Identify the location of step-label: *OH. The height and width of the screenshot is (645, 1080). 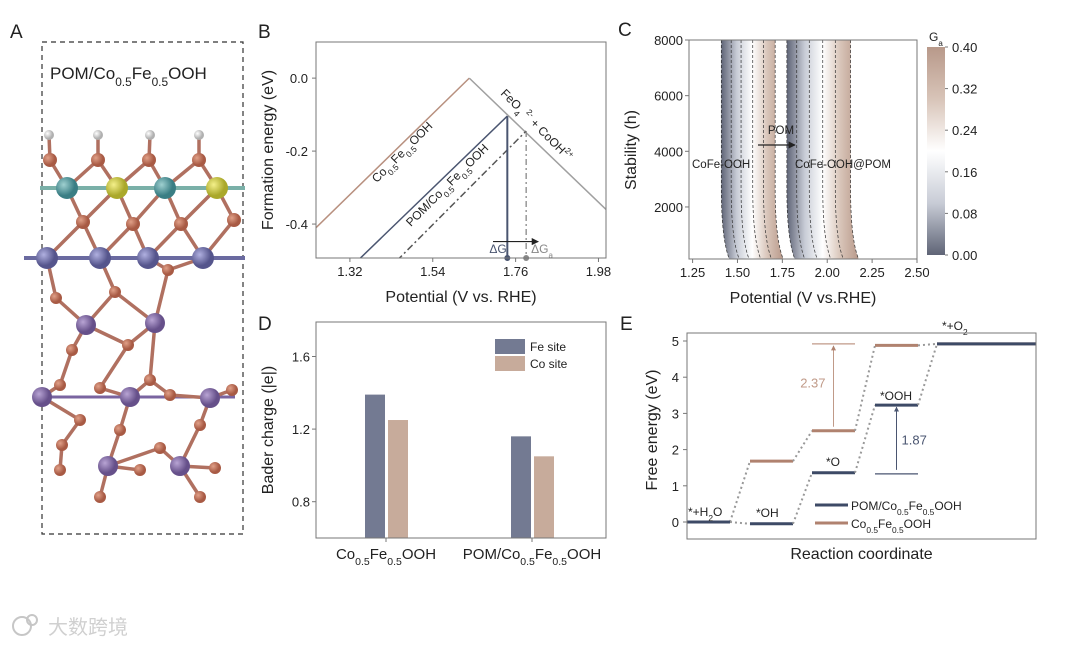
(767, 513).